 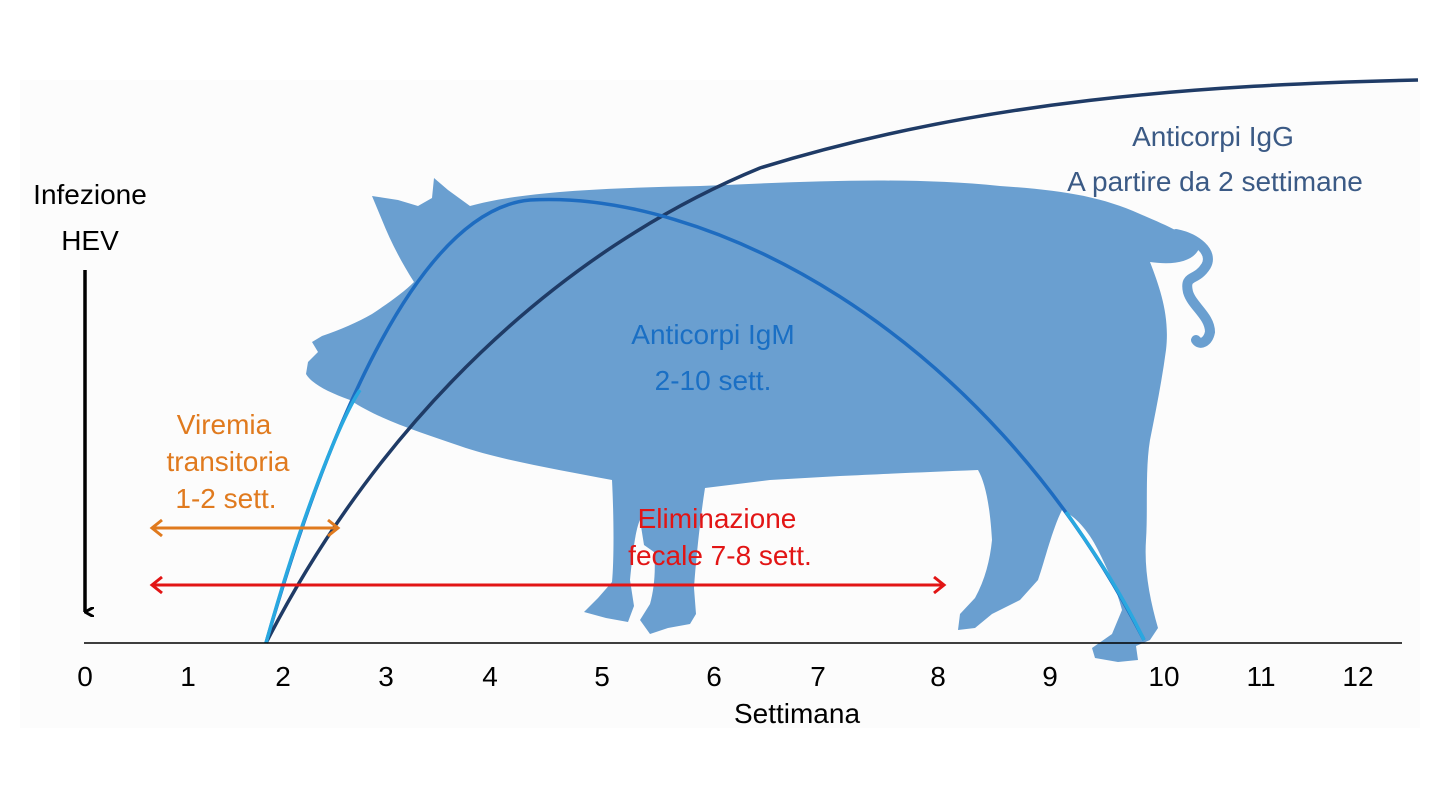 I want to click on viremia-label-line1: Viremia, so click(x=224, y=424).